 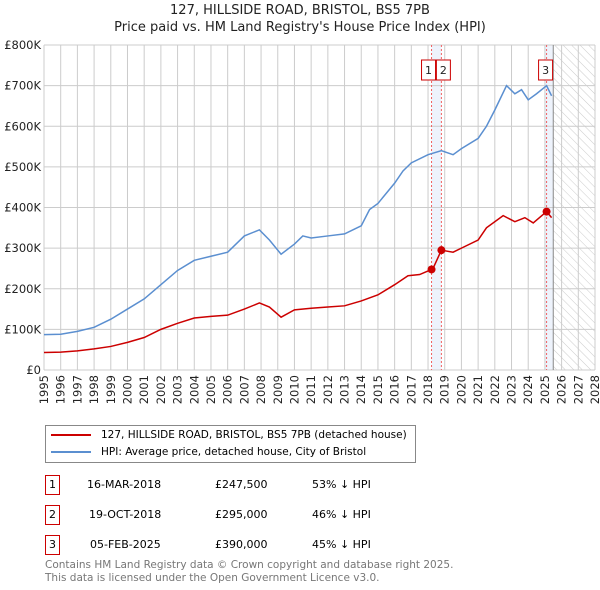 I want to click on y-tick-label: £200K, so click(x=22, y=289).